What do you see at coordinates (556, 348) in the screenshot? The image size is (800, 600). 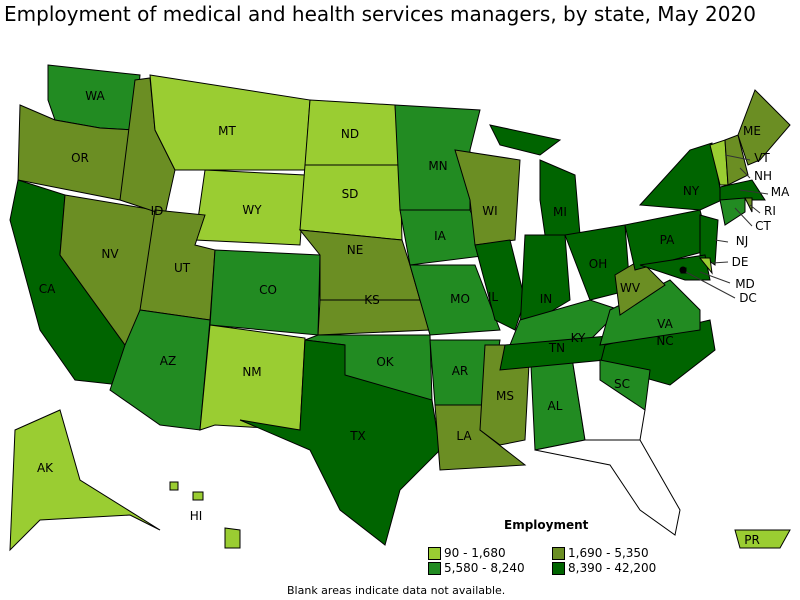 I see `state-label-tn: TN` at bounding box center [556, 348].